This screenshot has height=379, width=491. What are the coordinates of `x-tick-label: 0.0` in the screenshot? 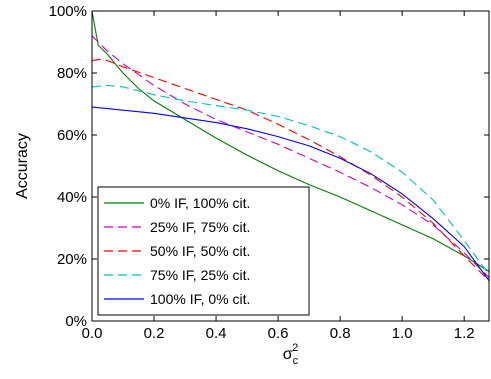 It's located at (92, 333).